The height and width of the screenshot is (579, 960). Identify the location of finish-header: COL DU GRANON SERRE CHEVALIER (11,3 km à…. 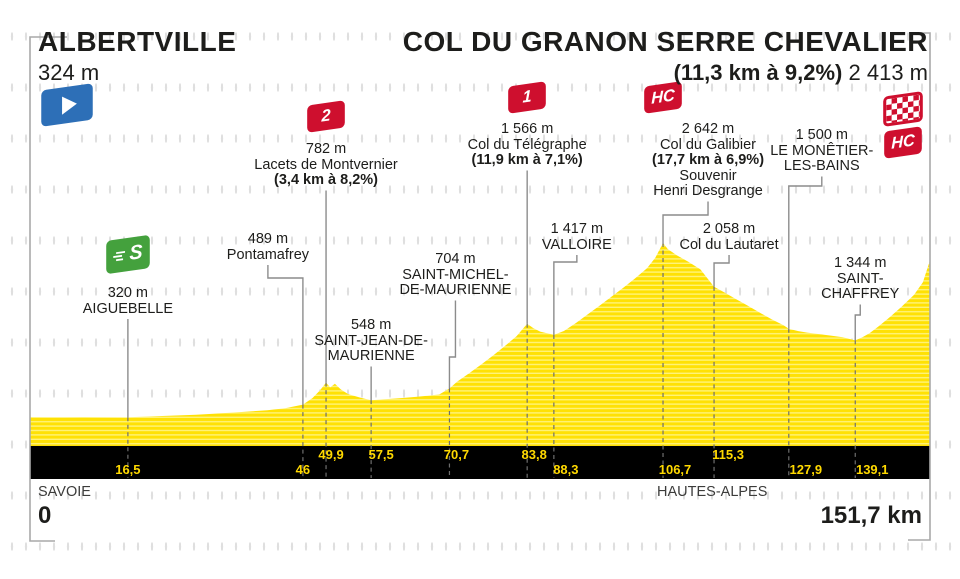
(665, 56).